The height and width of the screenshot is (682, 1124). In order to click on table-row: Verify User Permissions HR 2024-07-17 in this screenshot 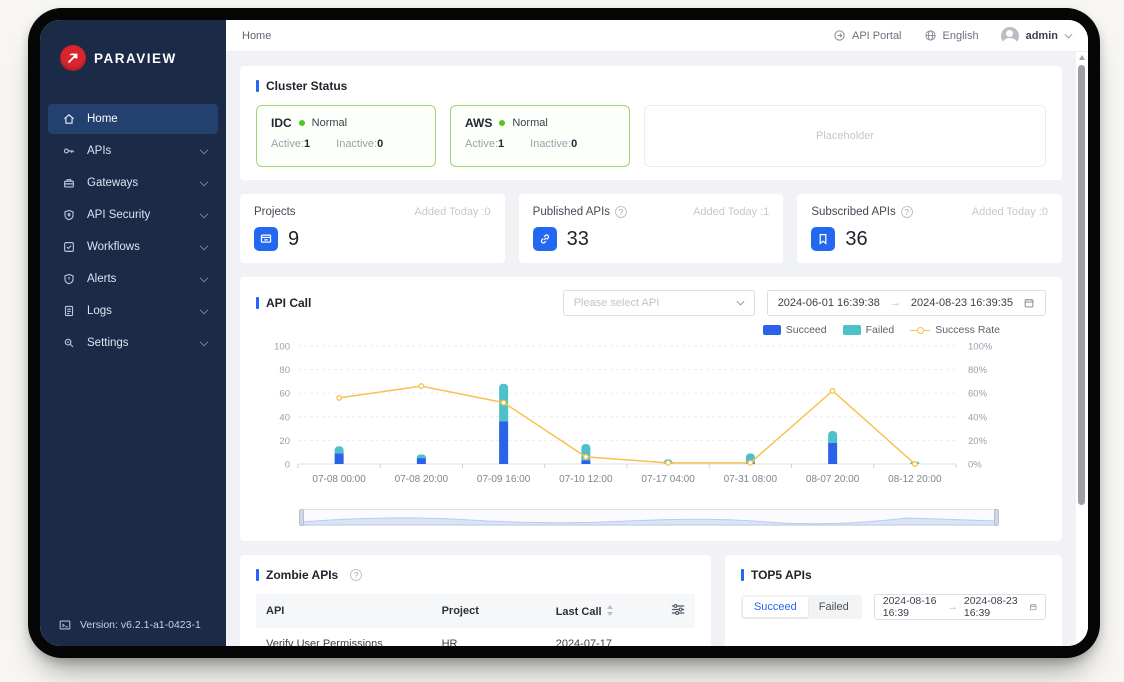, I will do `click(475, 637)`.